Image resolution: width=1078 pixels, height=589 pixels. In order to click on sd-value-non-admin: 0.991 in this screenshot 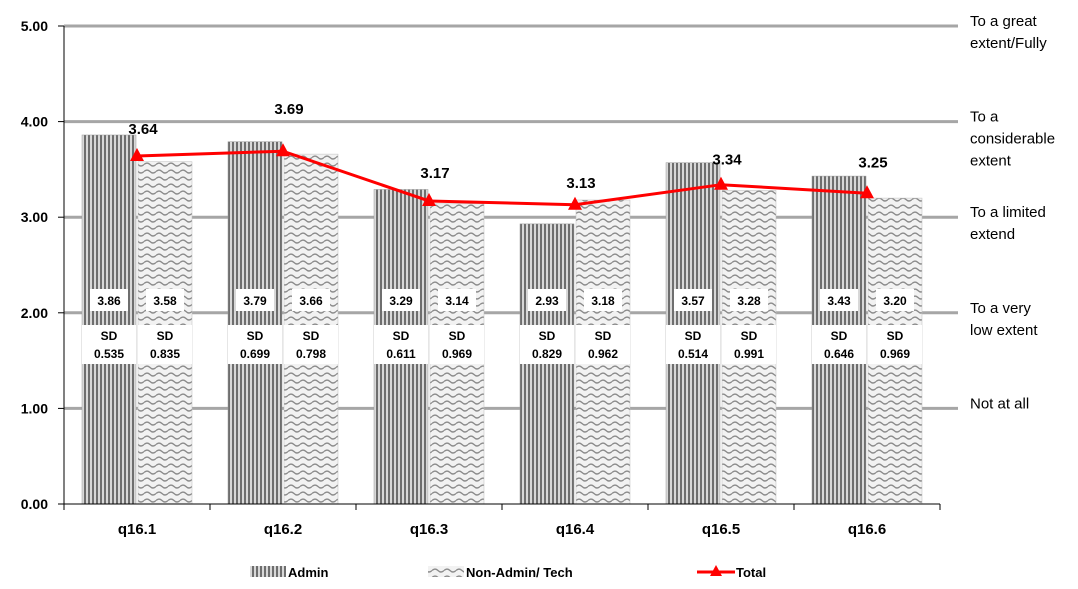, I will do `click(749, 354)`.